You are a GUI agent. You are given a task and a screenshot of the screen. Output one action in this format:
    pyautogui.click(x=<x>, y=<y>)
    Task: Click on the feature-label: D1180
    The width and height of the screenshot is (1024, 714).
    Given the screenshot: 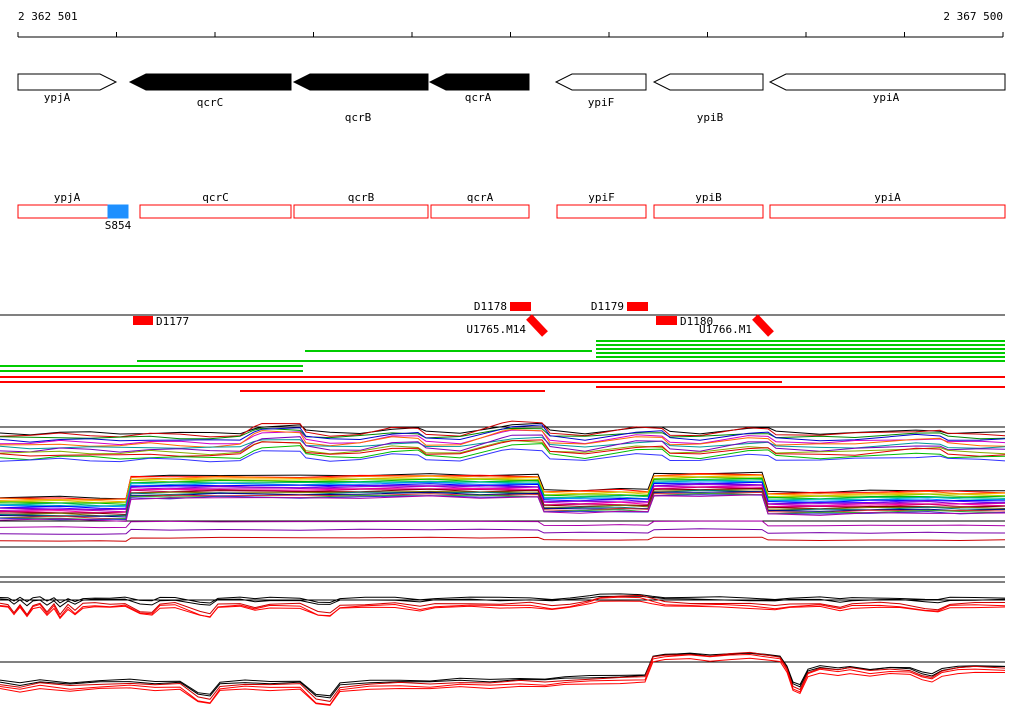 What is the action you would take?
    pyautogui.click(x=696, y=321)
    